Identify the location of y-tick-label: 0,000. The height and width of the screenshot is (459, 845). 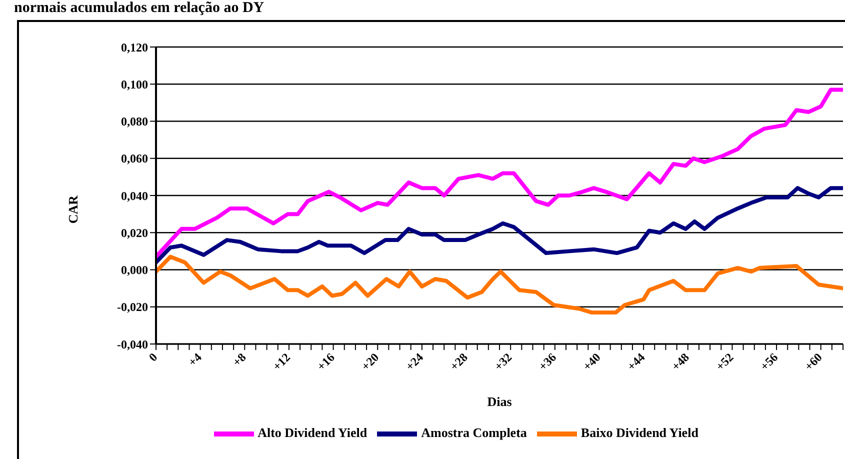
(134, 270).